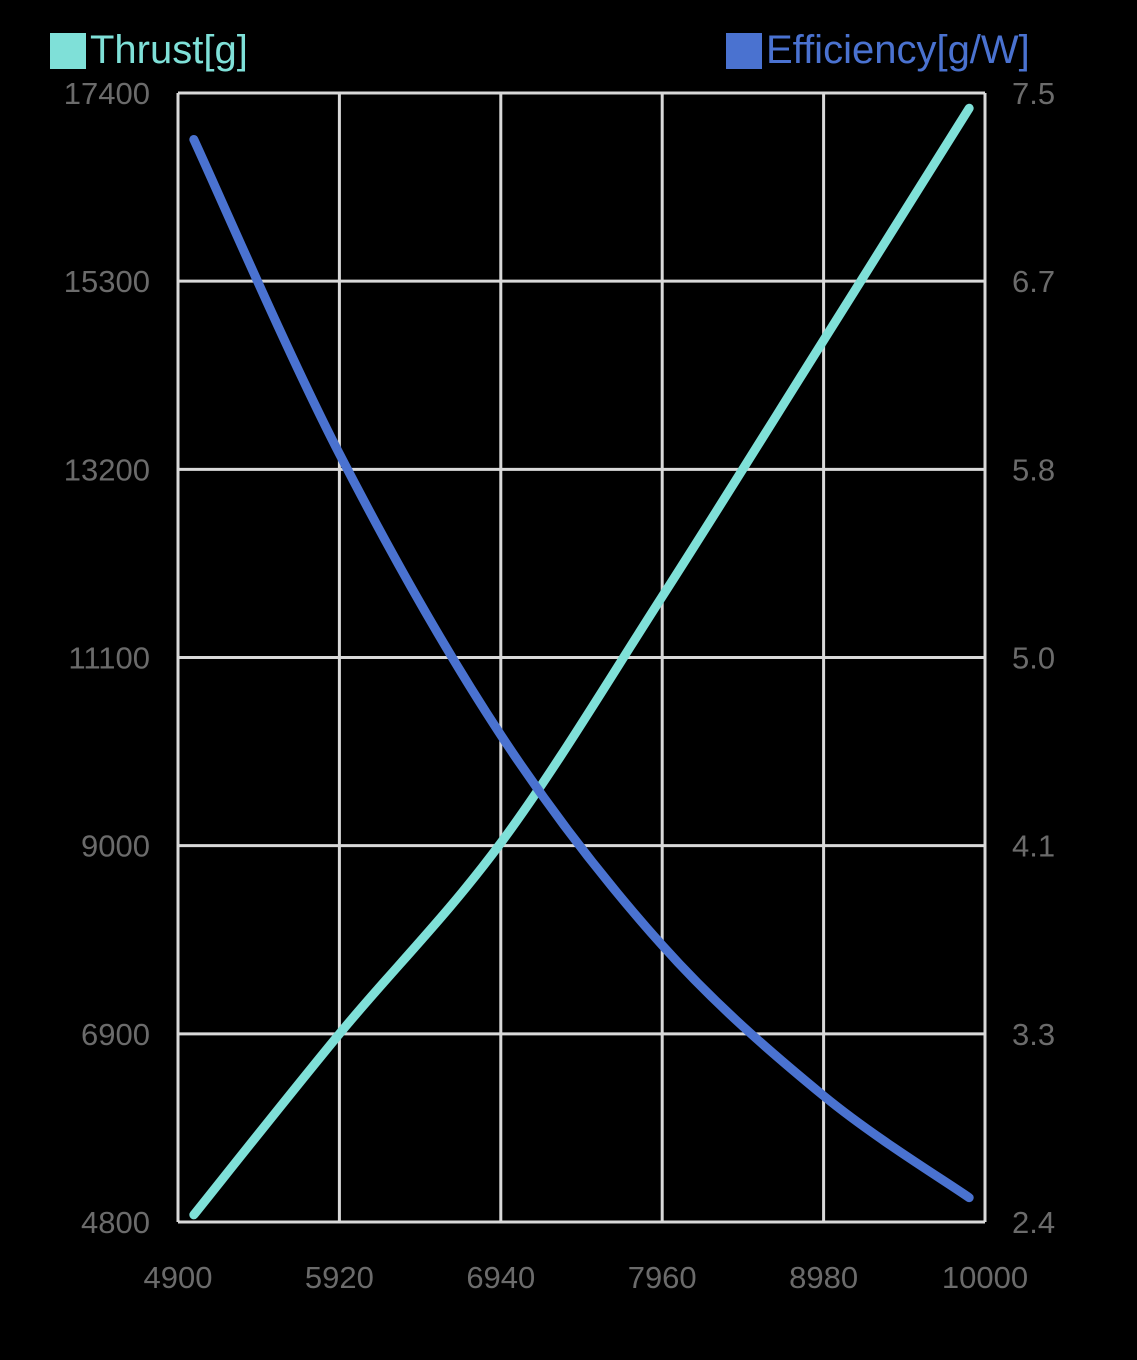 Image resolution: width=1137 pixels, height=1360 pixels. I want to click on legend-thrust-label: Thrust[g], so click(169, 50).